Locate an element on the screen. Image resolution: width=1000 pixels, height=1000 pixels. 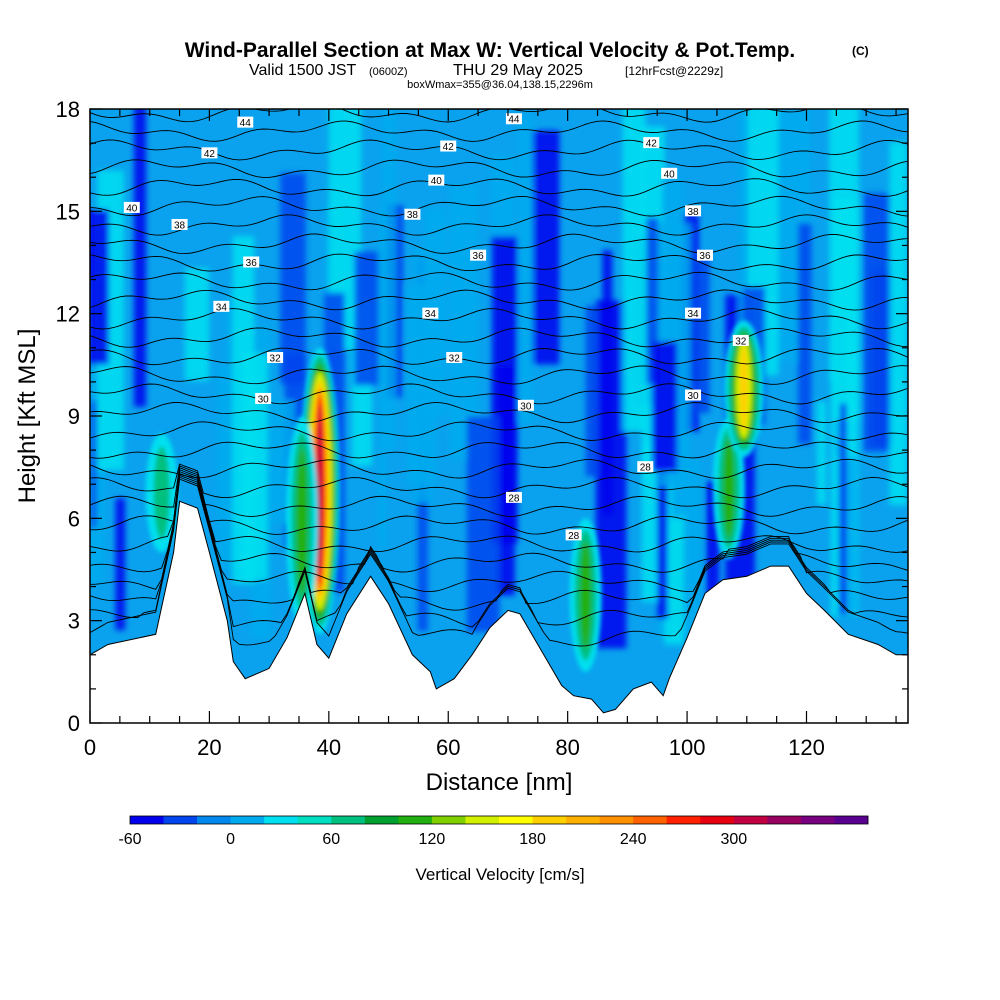
y-tick-label: 15 is located at coordinates (68, 211).